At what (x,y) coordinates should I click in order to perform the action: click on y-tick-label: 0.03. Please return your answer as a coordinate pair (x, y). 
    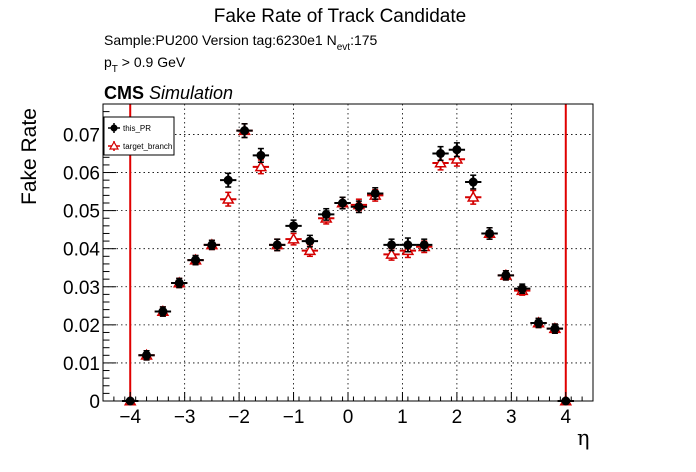
    Looking at the image, I should click on (81, 288).